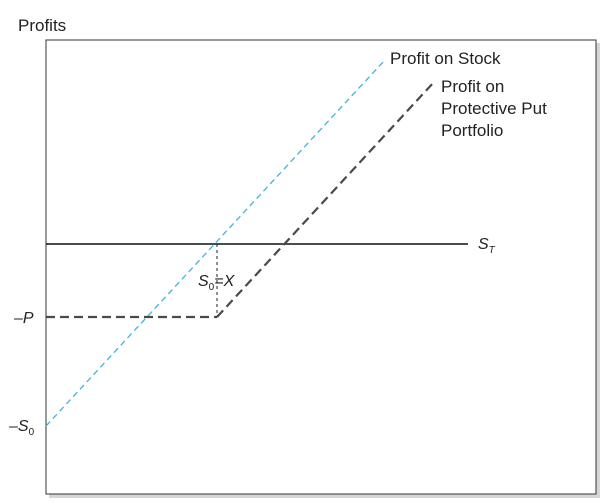 This screenshot has width=603, height=503. Describe the element at coordinates (487, 246) in the screenshot. I see `x-axis-label: ST` at that location.